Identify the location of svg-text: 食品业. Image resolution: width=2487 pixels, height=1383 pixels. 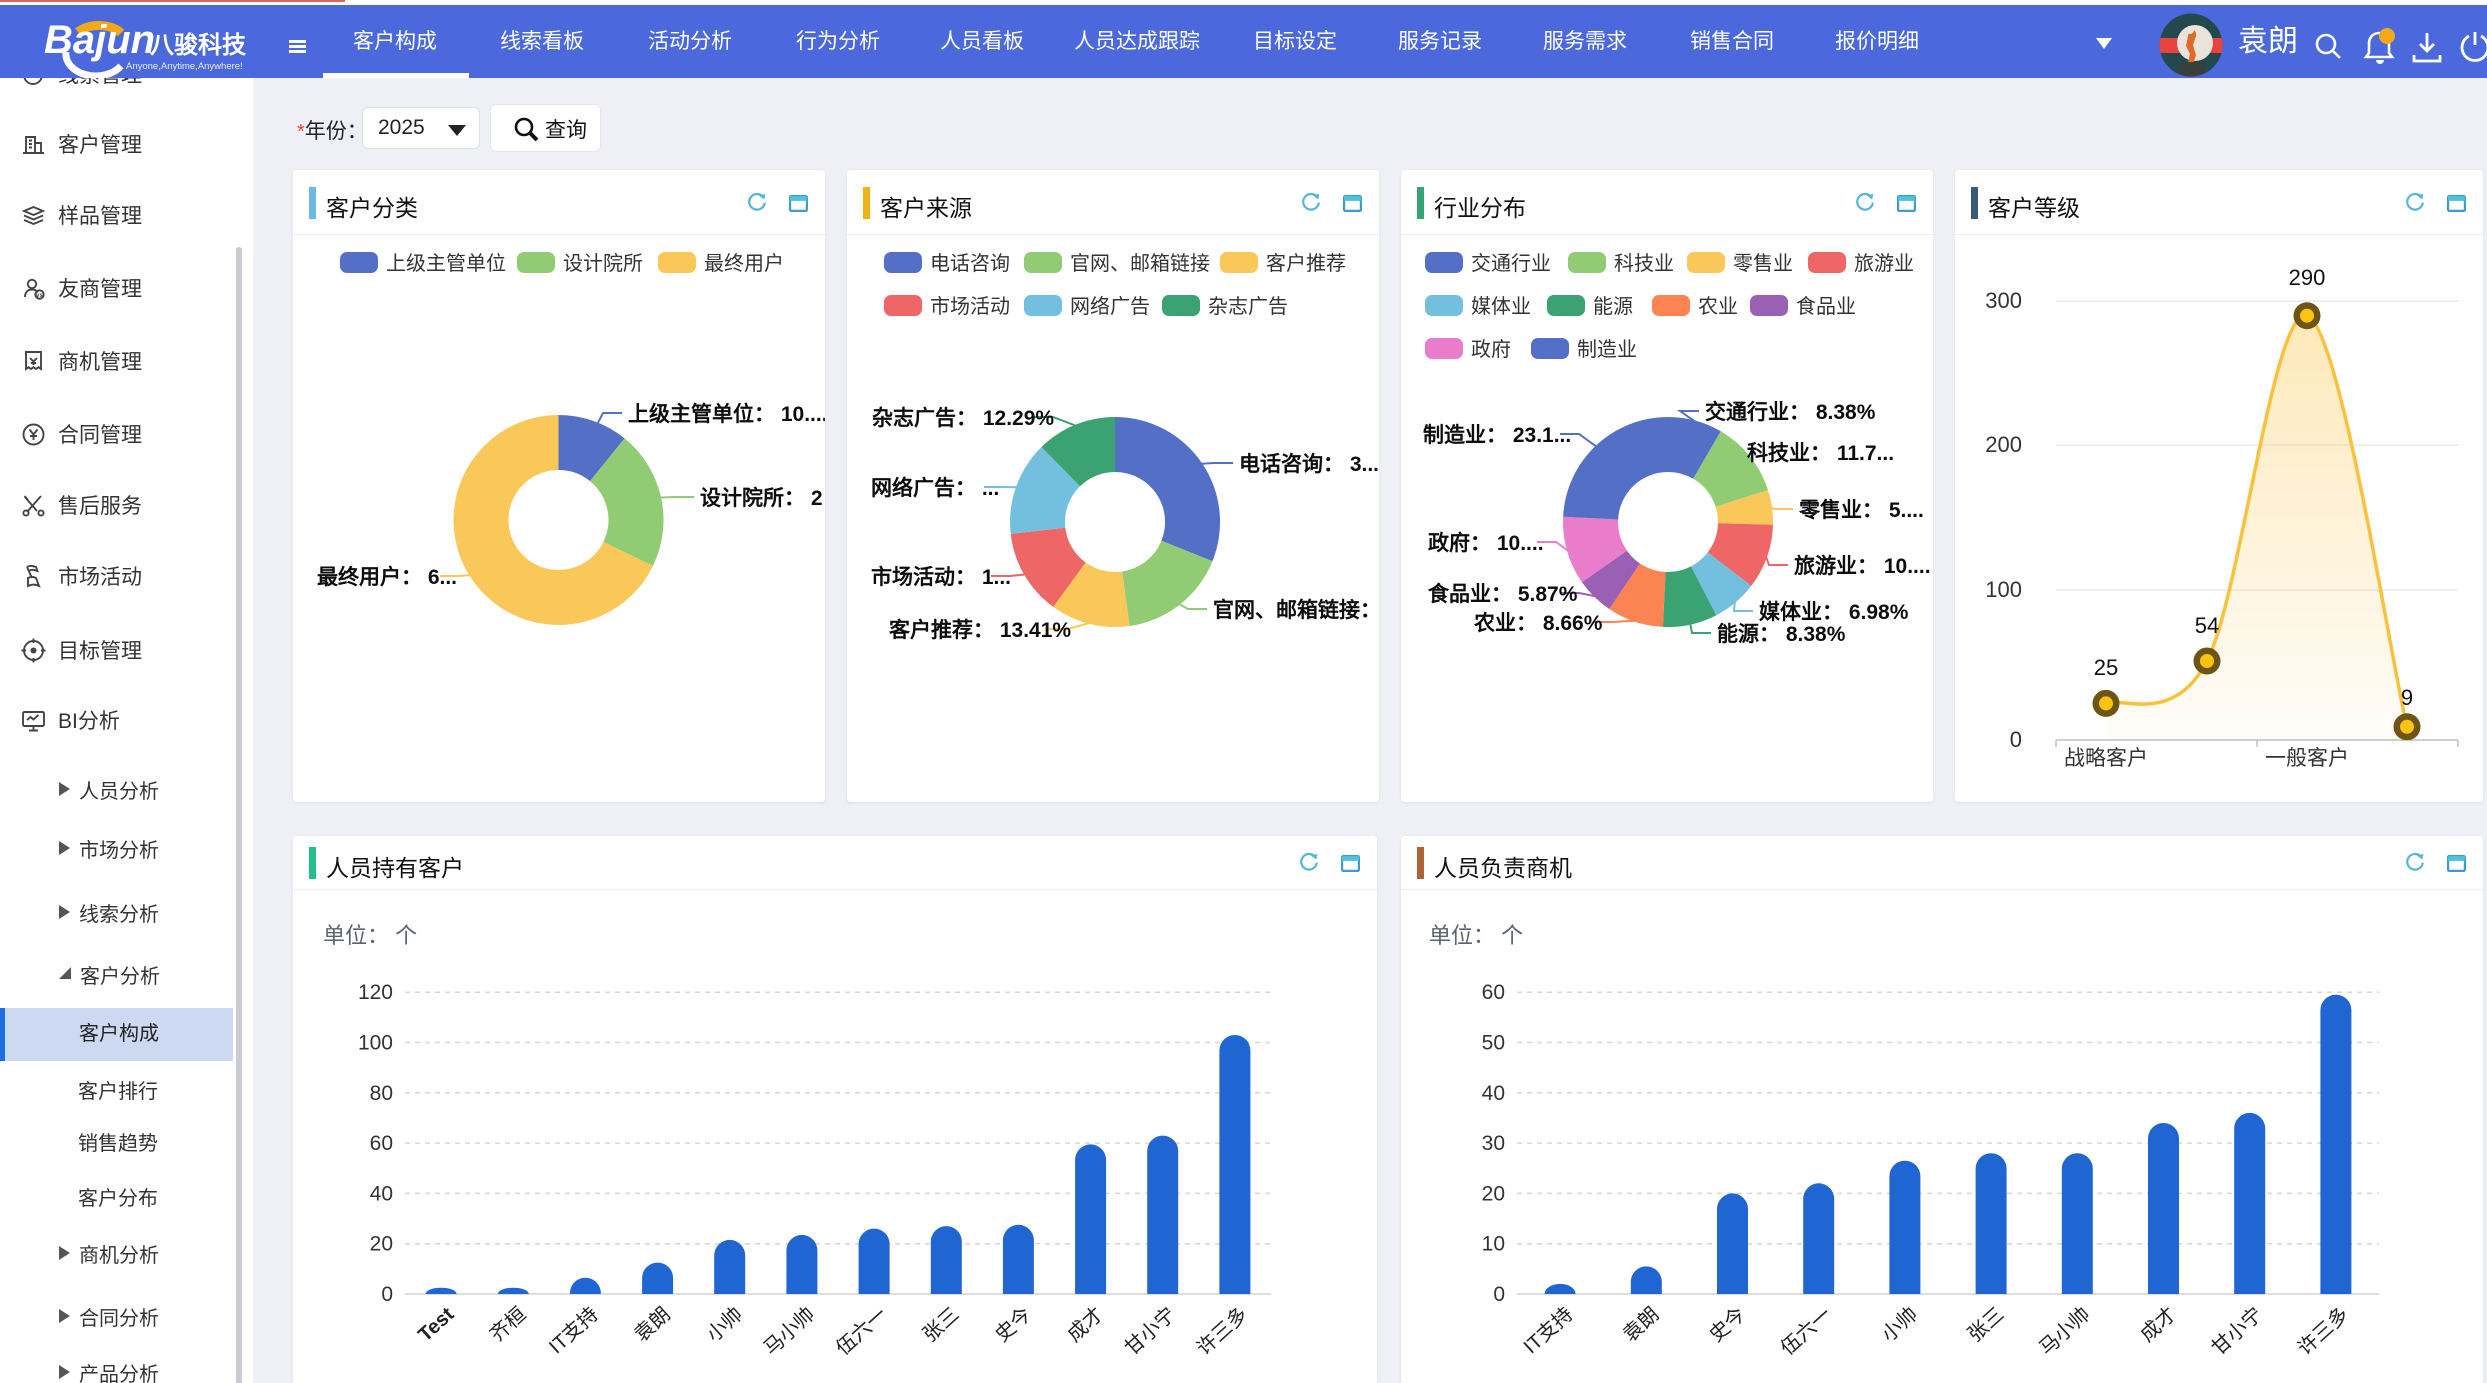
(1826, 306).